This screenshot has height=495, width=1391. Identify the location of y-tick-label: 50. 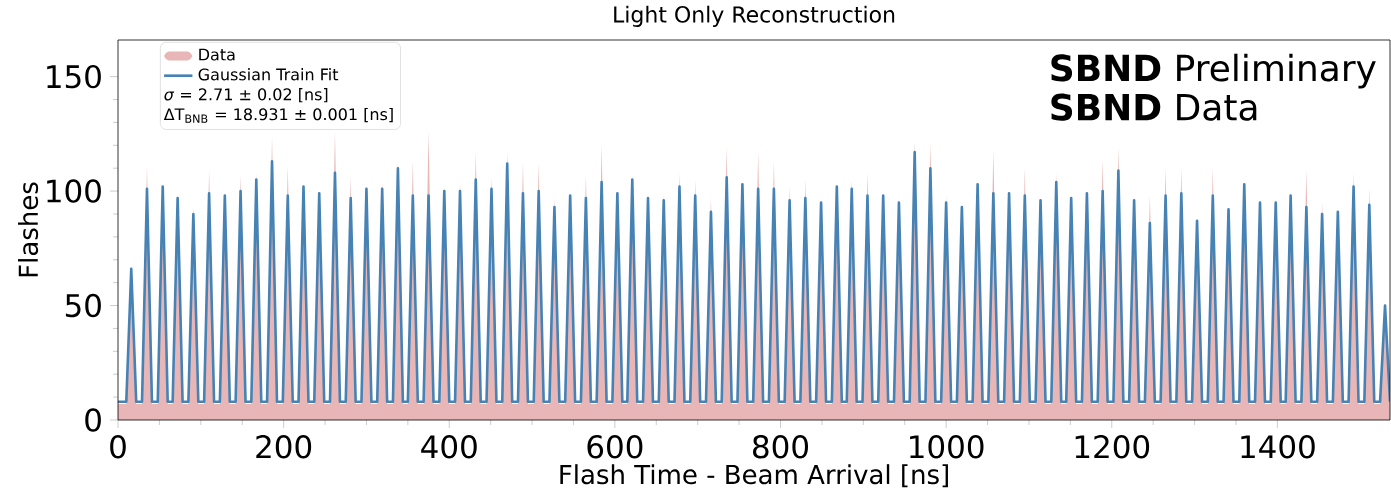
(83, 305).